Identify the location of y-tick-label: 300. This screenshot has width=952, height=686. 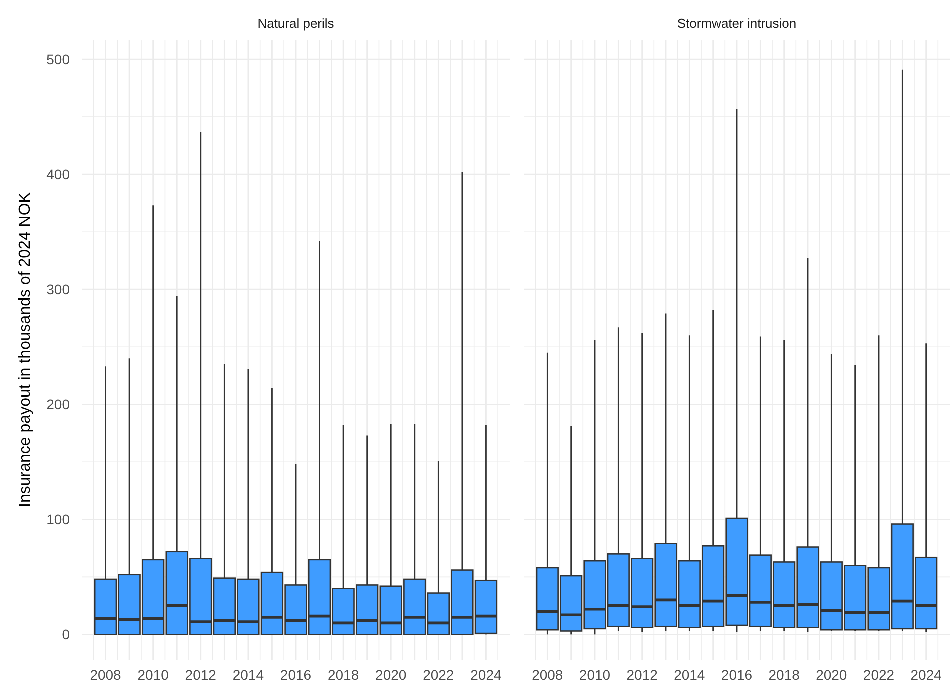
(58, 290).